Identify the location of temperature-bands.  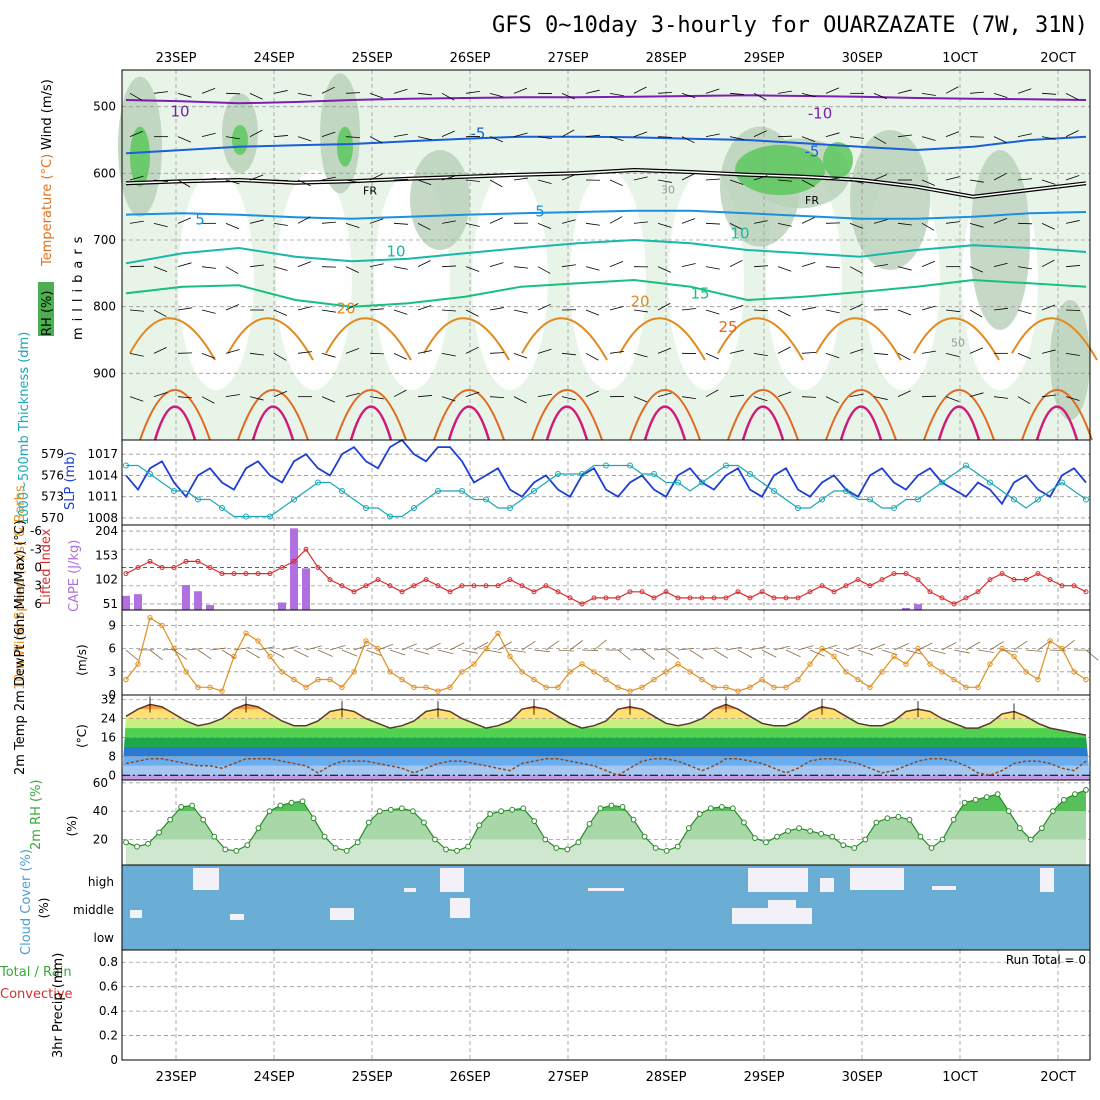
(606, 739).